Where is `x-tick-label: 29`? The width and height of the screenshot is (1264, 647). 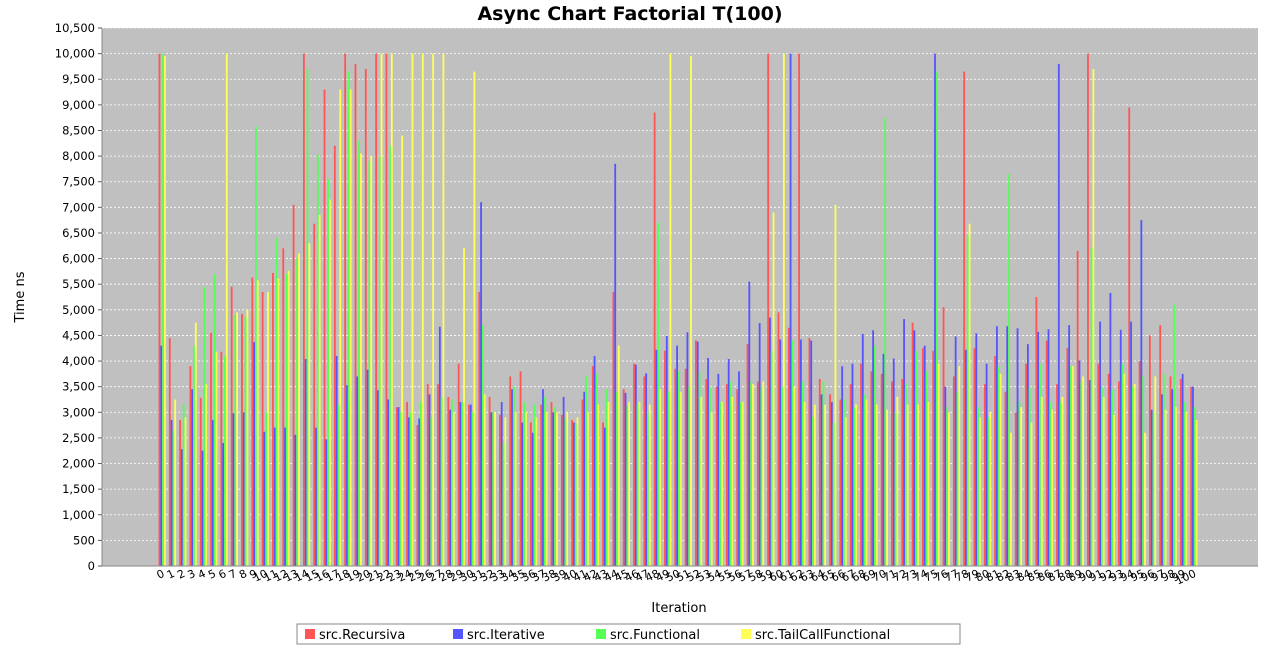 x-tick-label: 29 is located at coordinates (456, 576).